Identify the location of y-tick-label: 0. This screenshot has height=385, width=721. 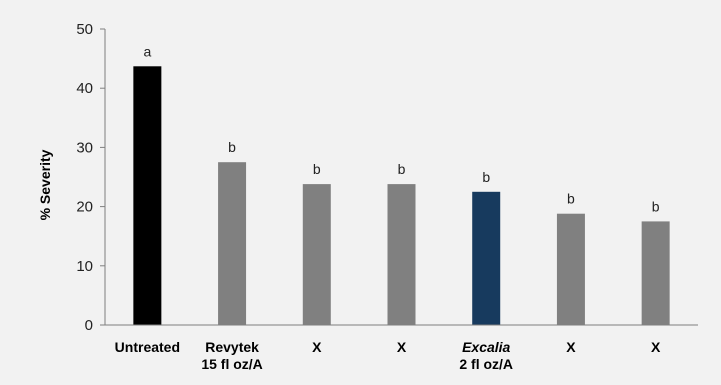
(89, 325).